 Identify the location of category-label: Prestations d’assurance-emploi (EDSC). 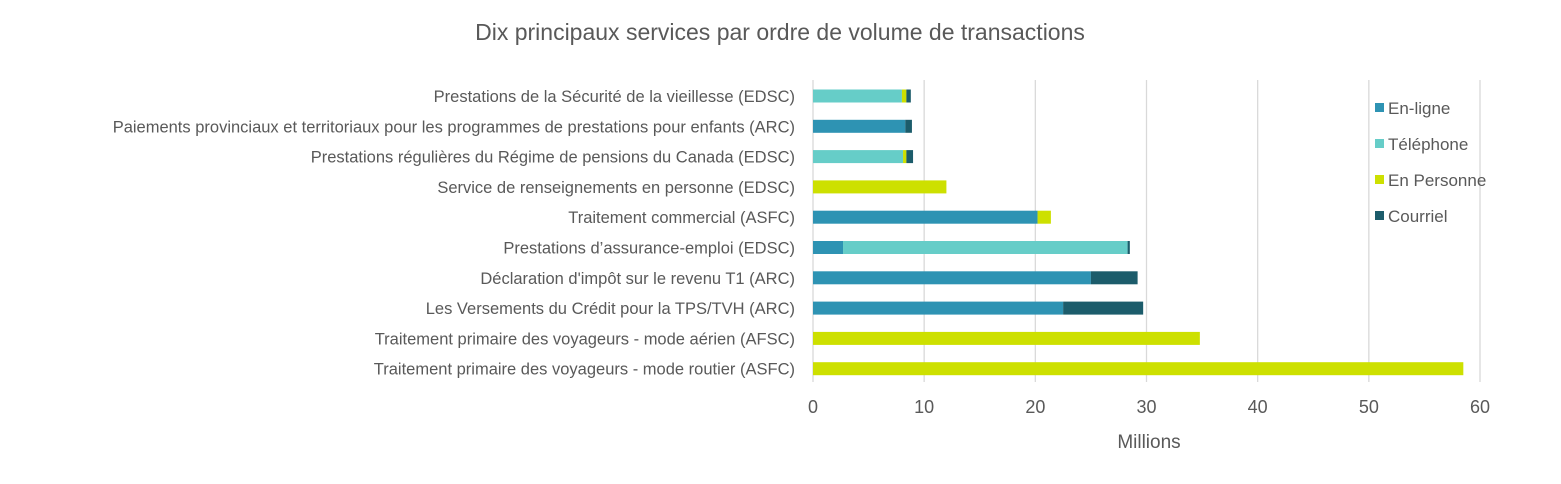
(649, 249).